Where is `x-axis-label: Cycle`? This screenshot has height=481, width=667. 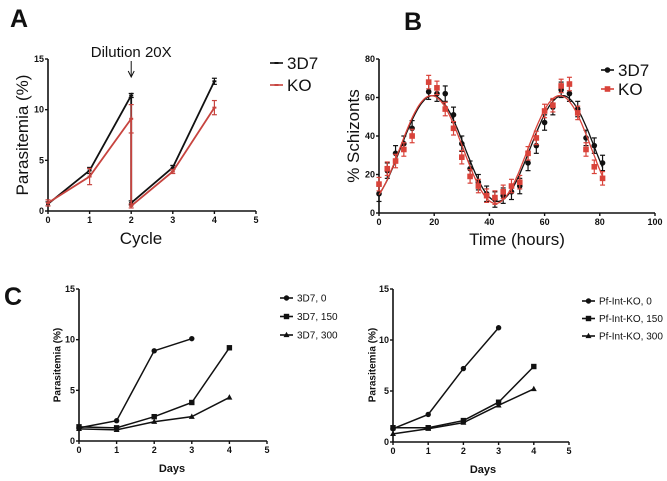
x-axis-label: Cycle is located at coordinates (141, 238).